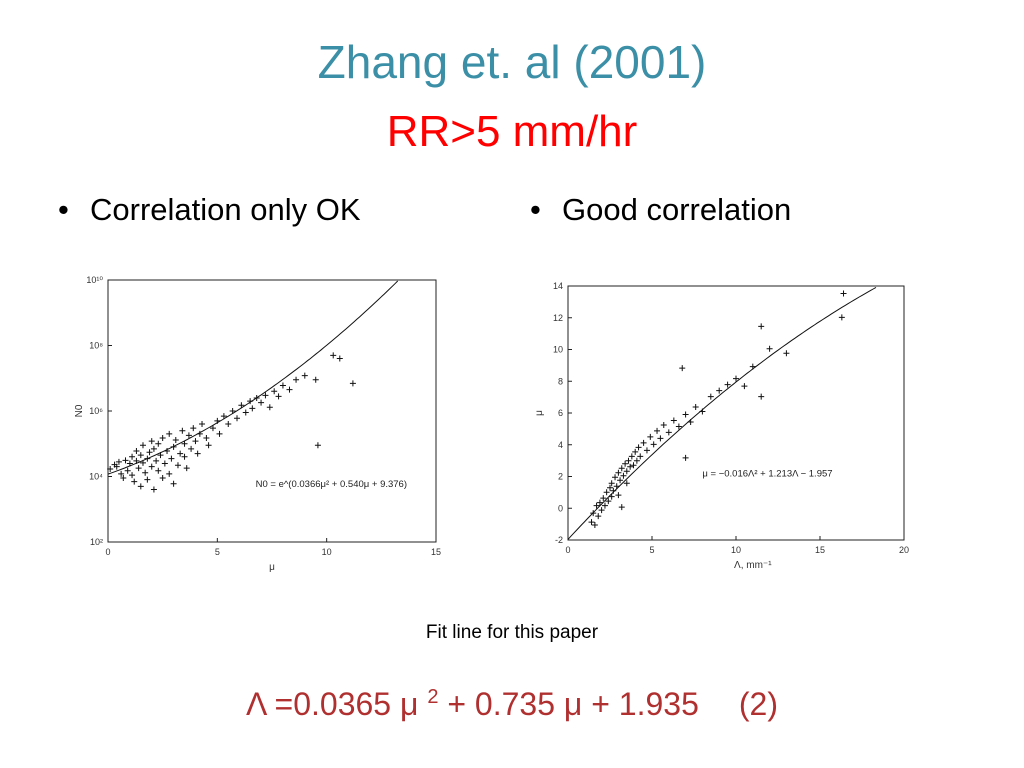 The height and width of the screenshot is (768, 1024). I want to click on fit-line-caption: Fit line for this paper, so click(512, 632).